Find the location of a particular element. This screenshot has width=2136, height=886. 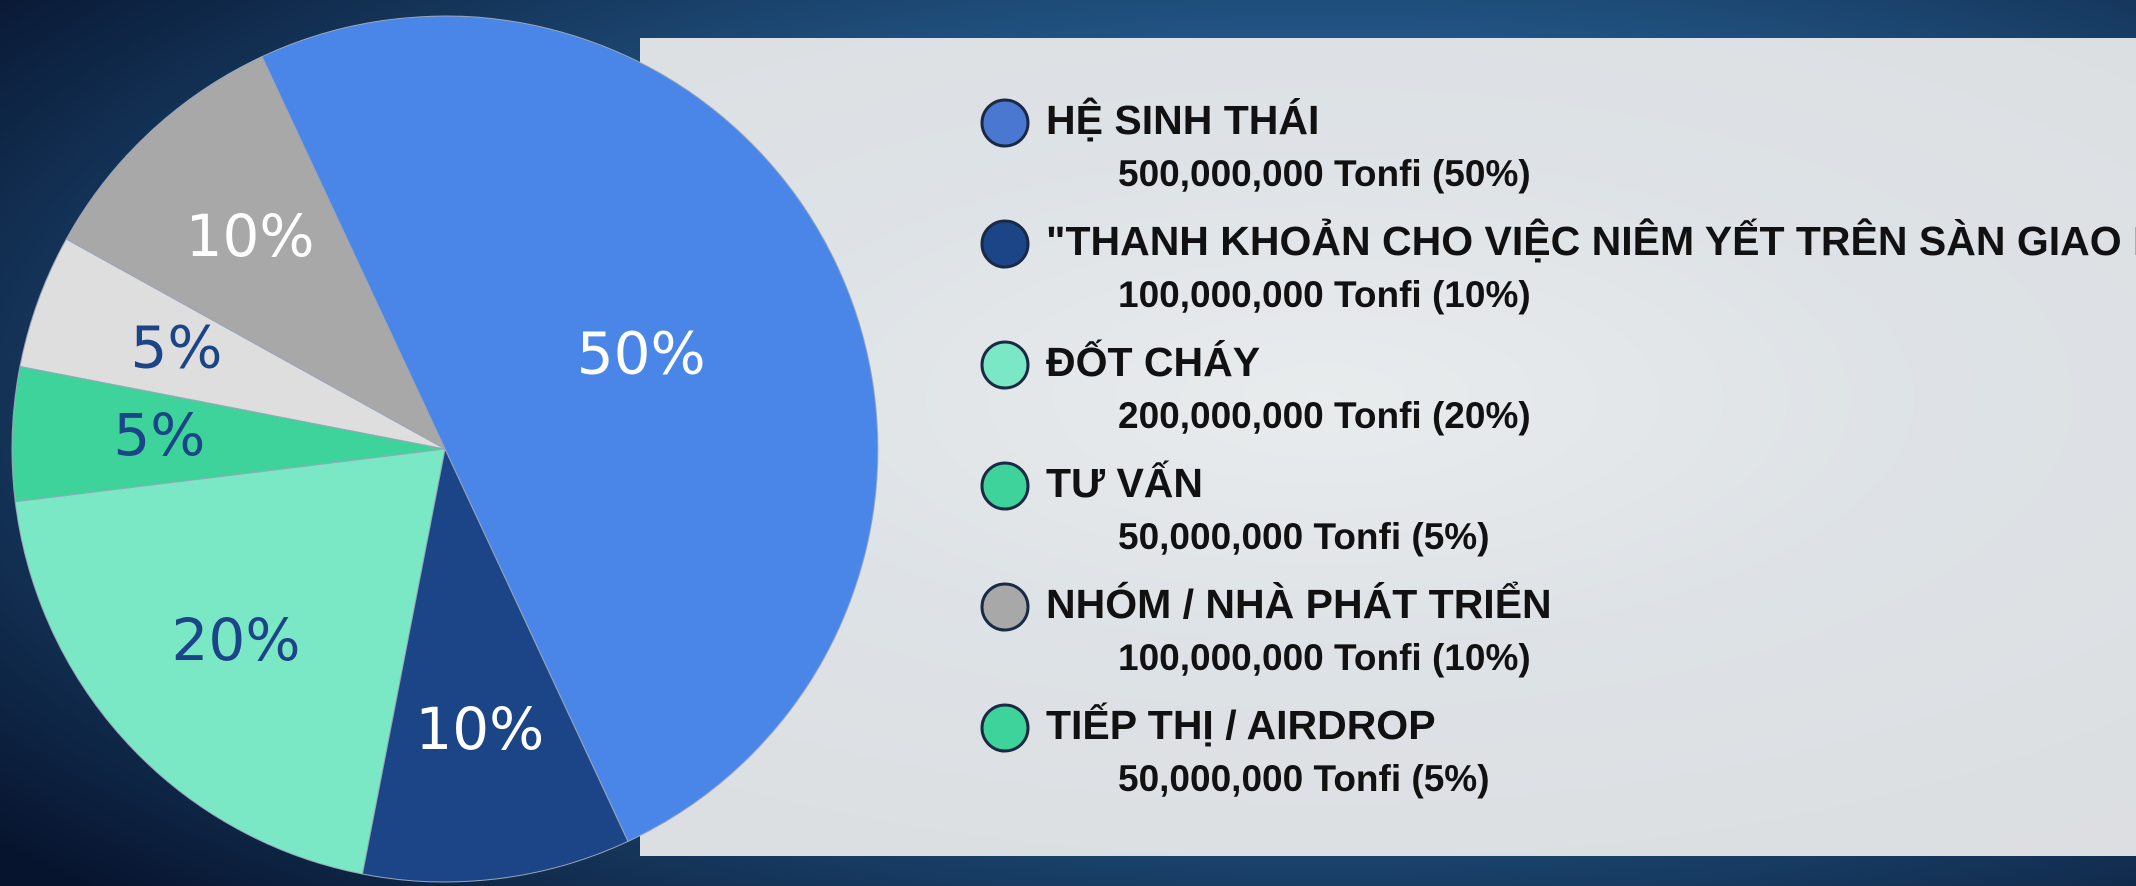

legend-detail: 500,000,000 Tonfi (50%) is located at coordinates (1324, 173).